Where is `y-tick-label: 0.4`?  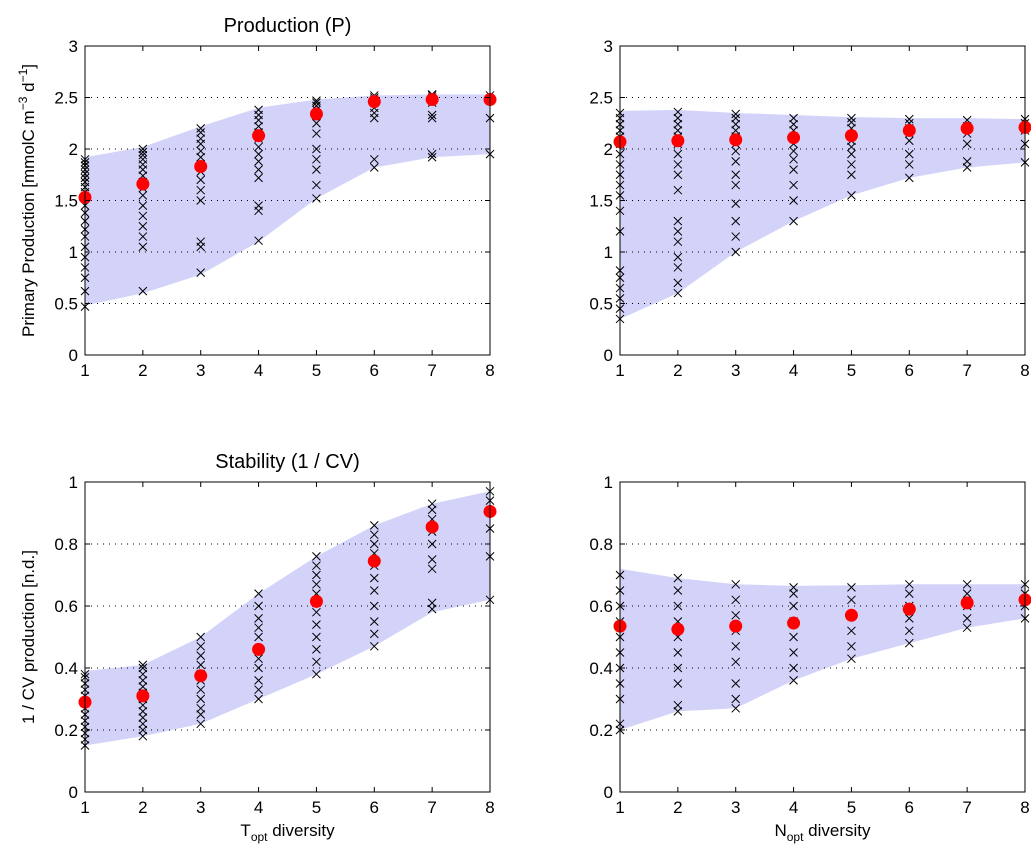 y-tick-label: 0.4 is located at coordinates (66, 668).